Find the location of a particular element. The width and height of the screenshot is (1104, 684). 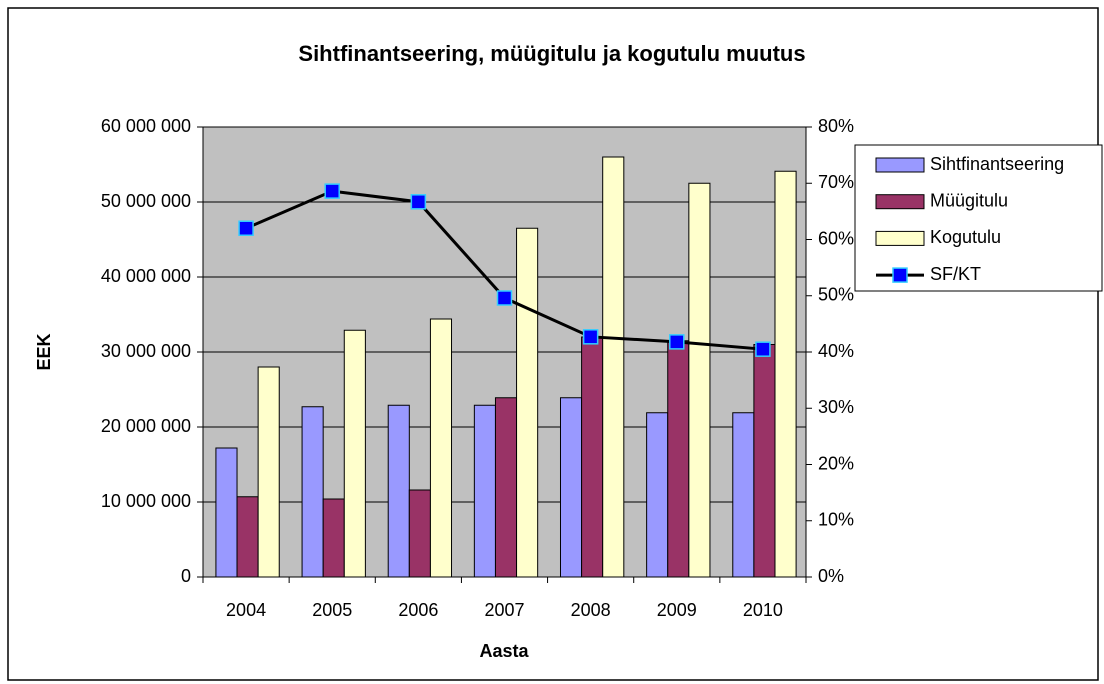

y2-tick-label: 10% is located at coordinates (836, 520).